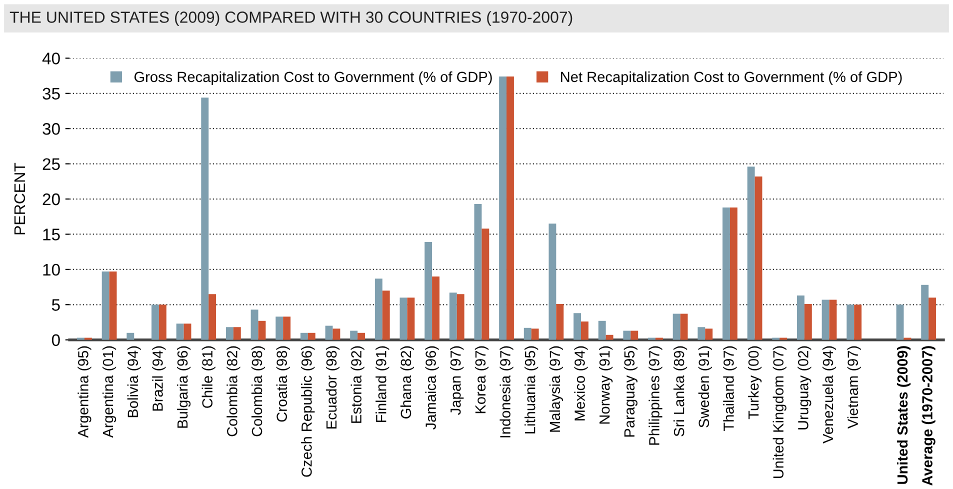 This screenshot has height=489, width=953. Describe the element at coordinates (51, 58) in the screenshot. I see `y-tick-label: 40` at that location.